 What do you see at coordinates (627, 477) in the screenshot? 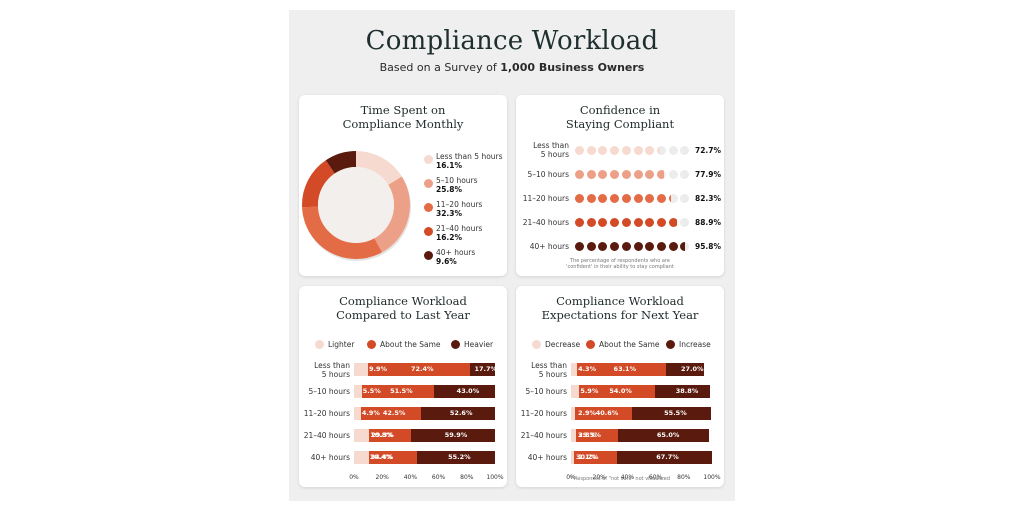
I see `next-year-x-tick: 40%` at bounding box center [627, 477].